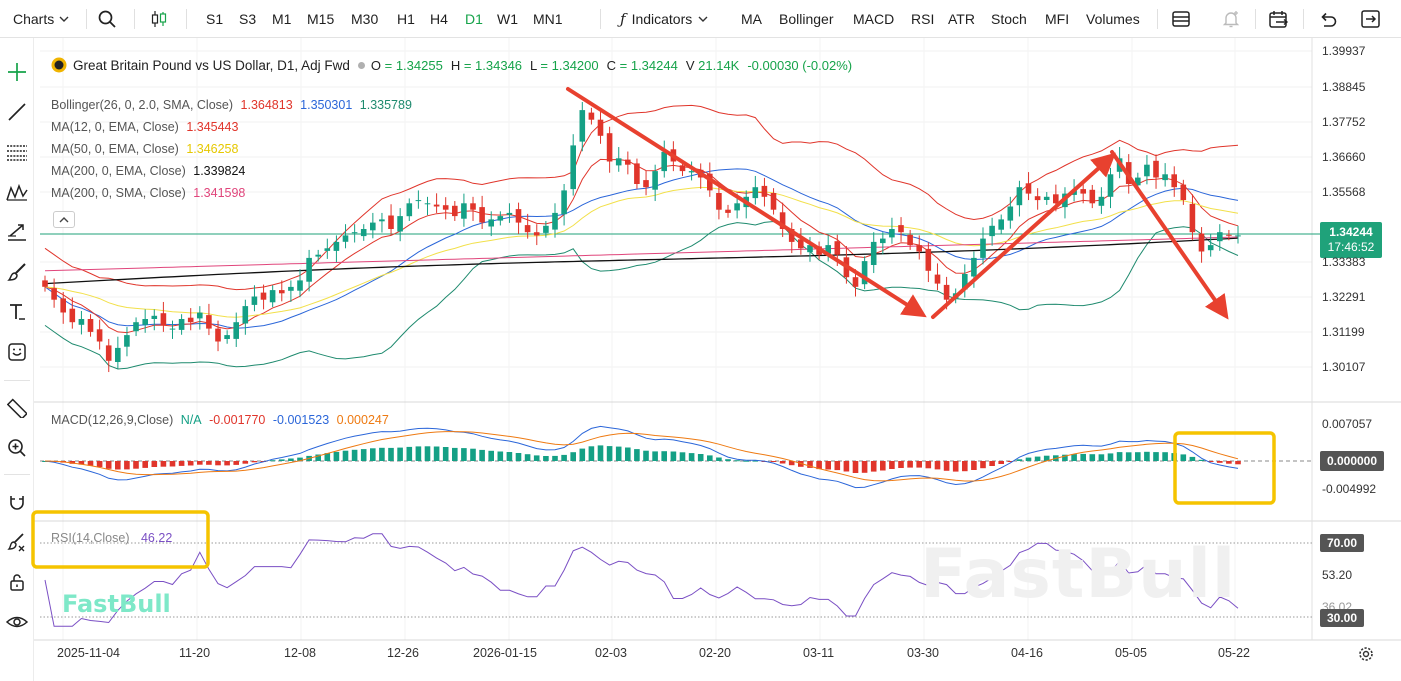 The width and height of the screenshot is (1401, 681). Describe the element at coordinates (548, 19) in the screenshot. I see `timeframe-mn1: MN1` at that location.